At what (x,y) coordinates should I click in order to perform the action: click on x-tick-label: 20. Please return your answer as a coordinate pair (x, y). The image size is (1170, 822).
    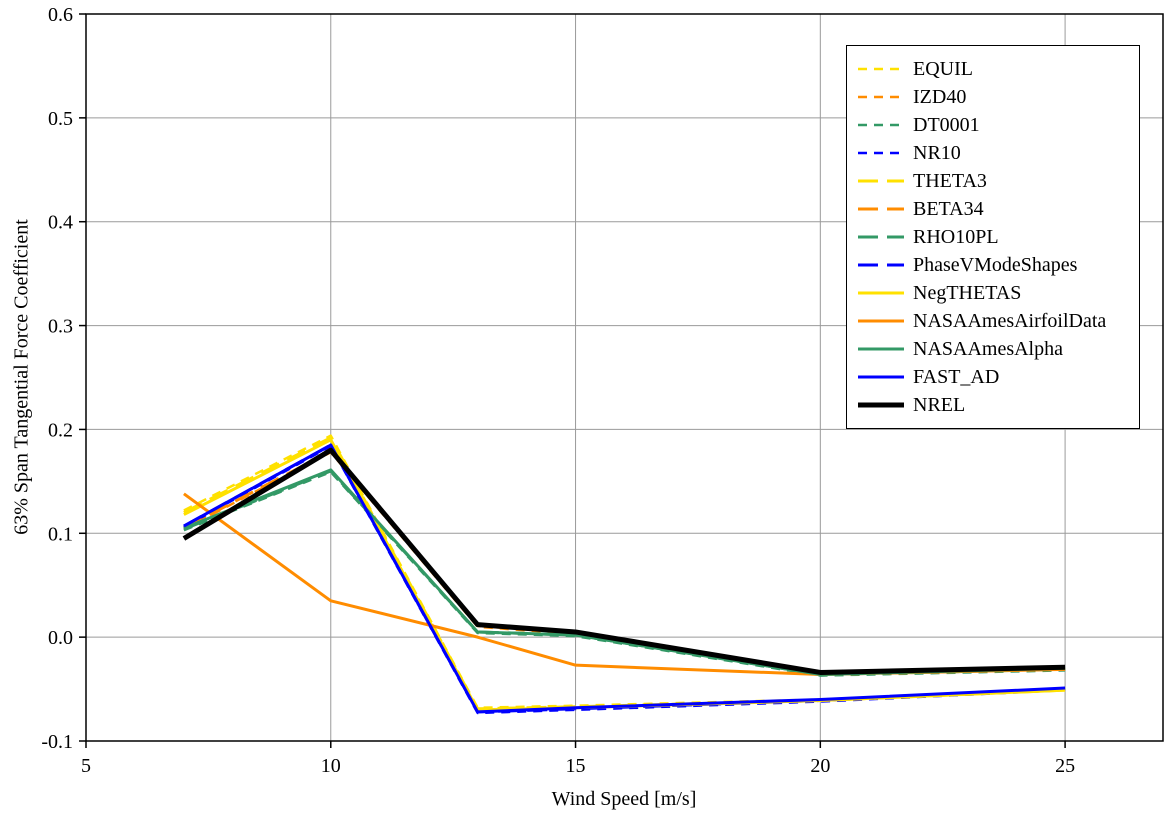
    Looking at the image, I should click on (820, 766).